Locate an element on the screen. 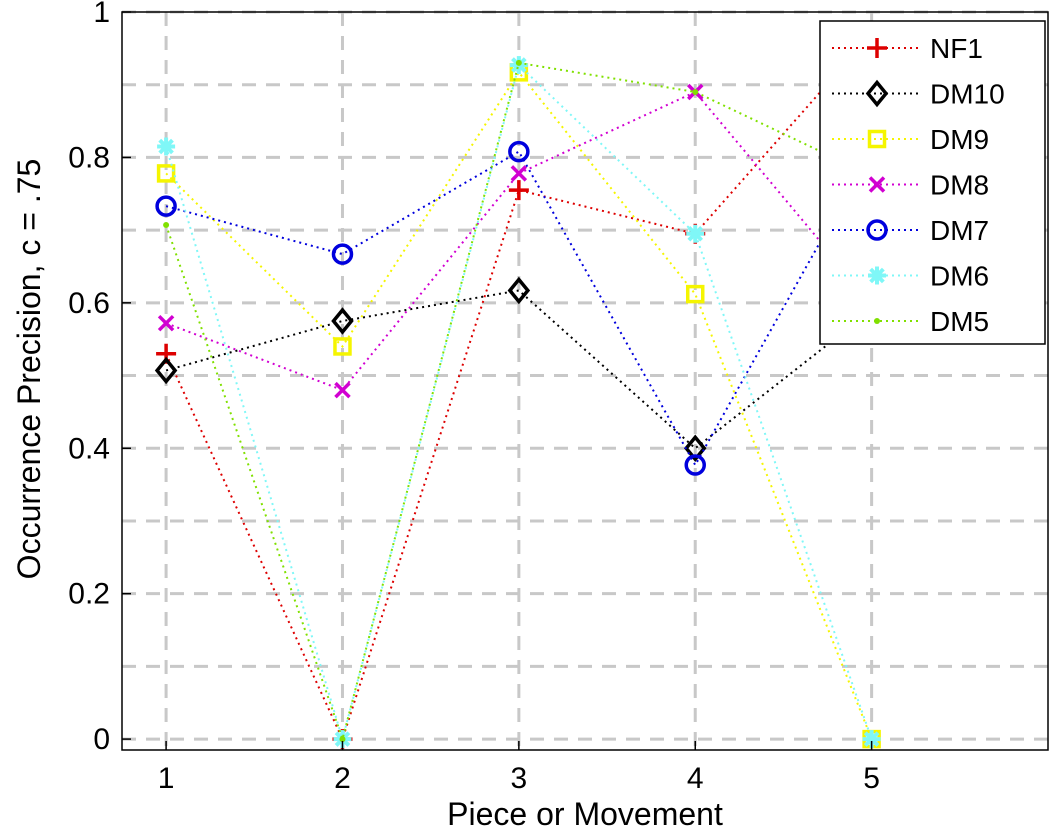  legend-entry: DM6 is located at coordinates (910, 276).